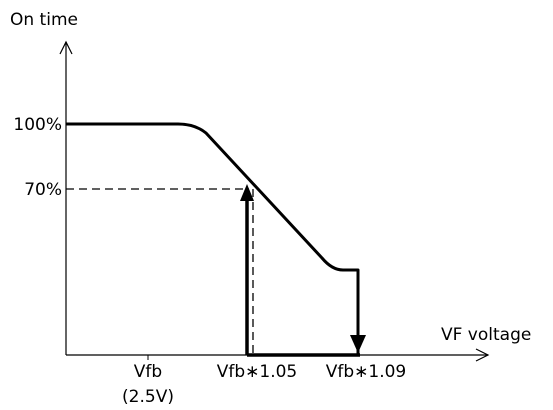 The height and width of the screenshot is (410, 553). What do you see at coordinates (358, 344) in the screenshot?
I see `down-arrow-head` at bounding box center [358, 344].